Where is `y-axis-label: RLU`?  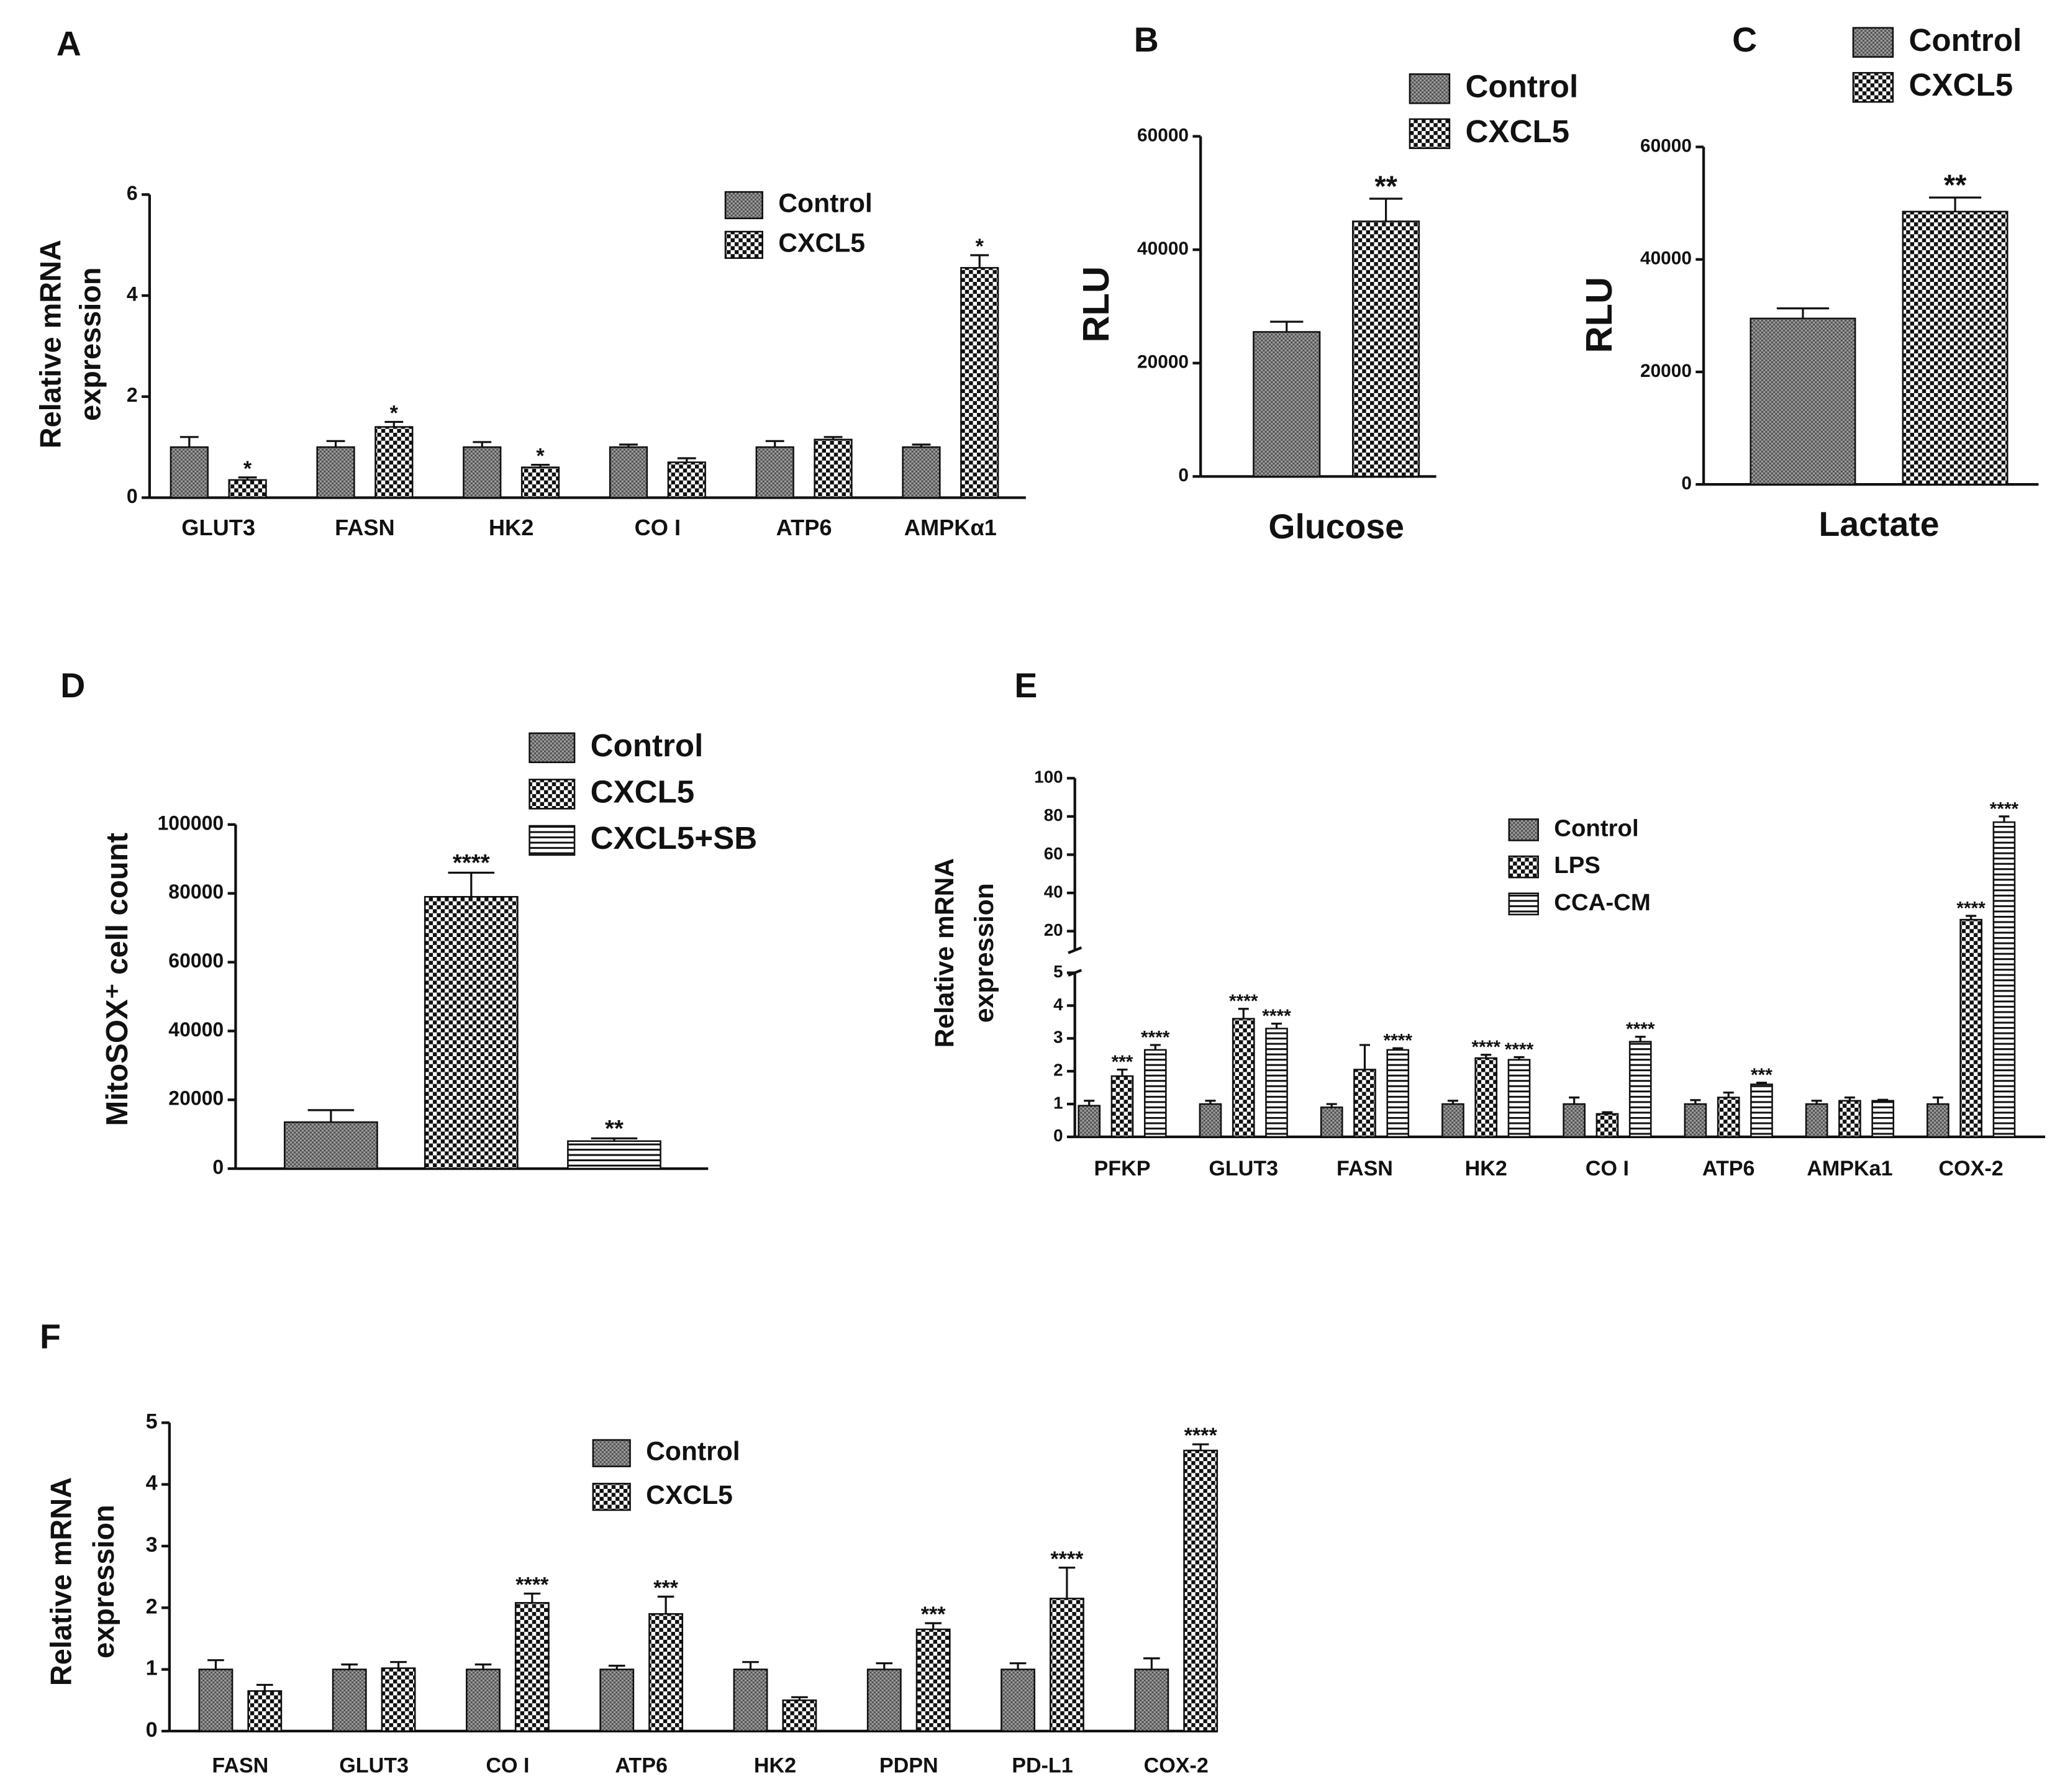
y-axis-label: RLU is located at coordinates (1599, 315).